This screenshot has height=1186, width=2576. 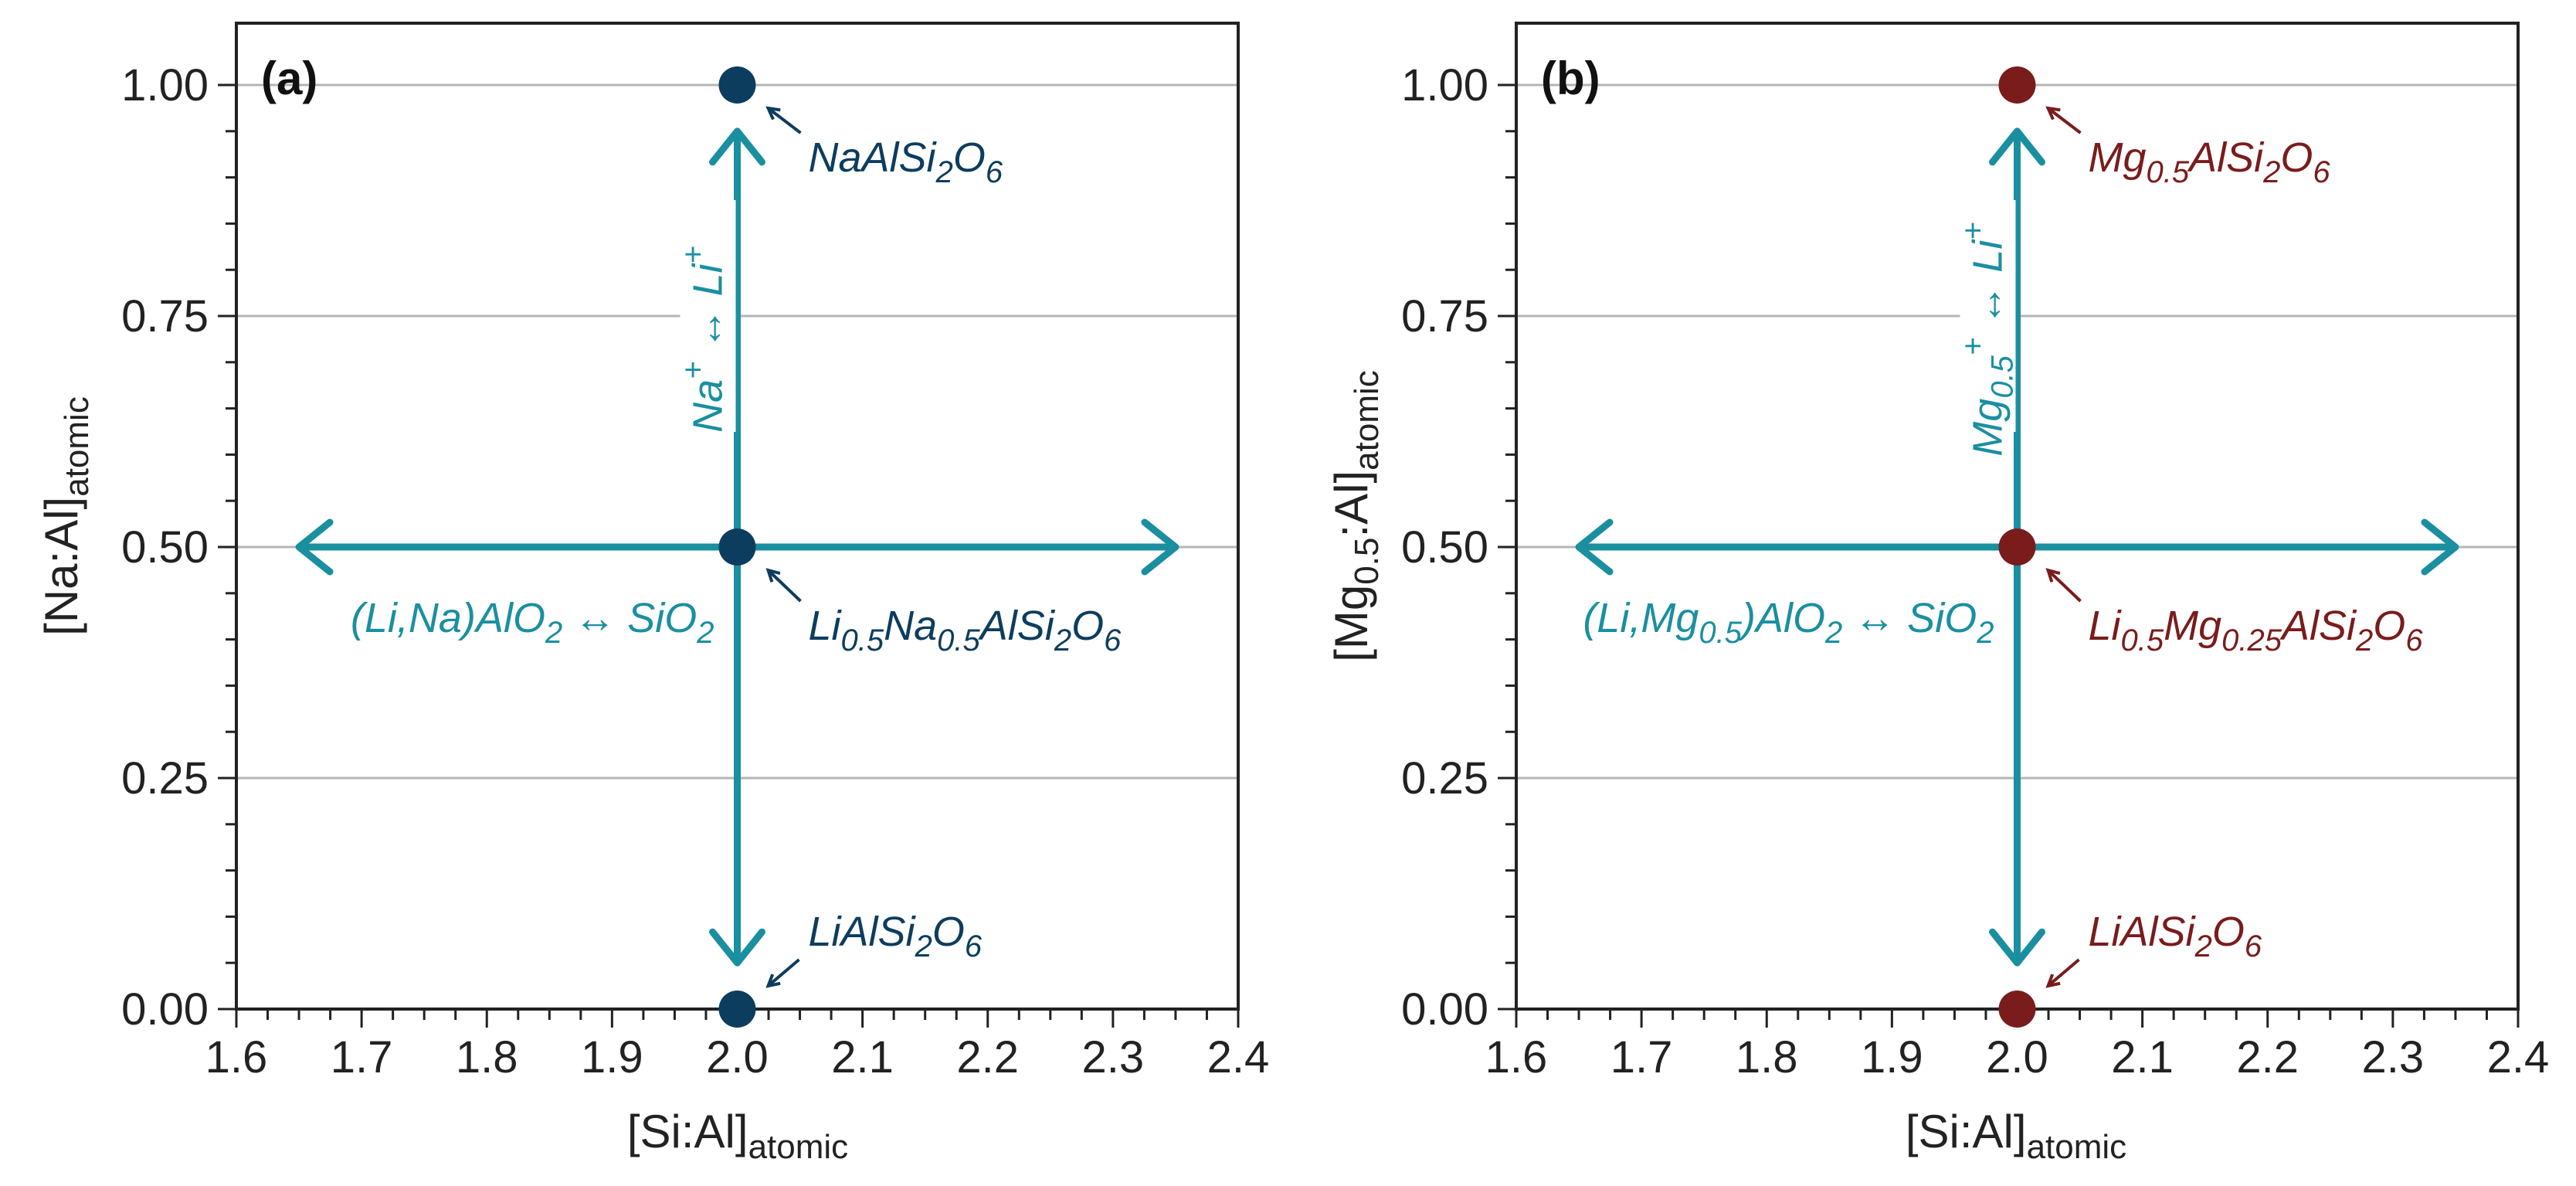 I want to click on y-axis-label: [Na:Al]atomic, so click(x=66, y=516).